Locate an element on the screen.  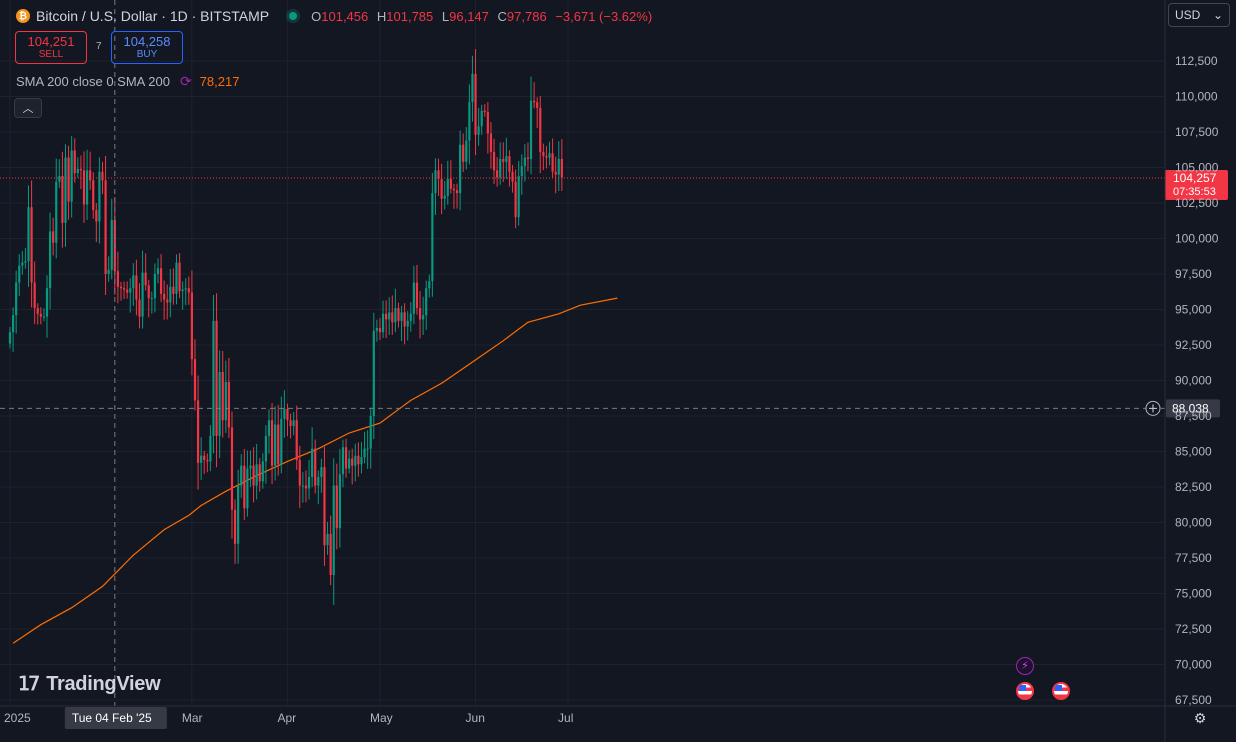
symbol-title: Bitcoin / U.S. Dollar · 1D · BITSTAMP is located at coordinates (153, 16).